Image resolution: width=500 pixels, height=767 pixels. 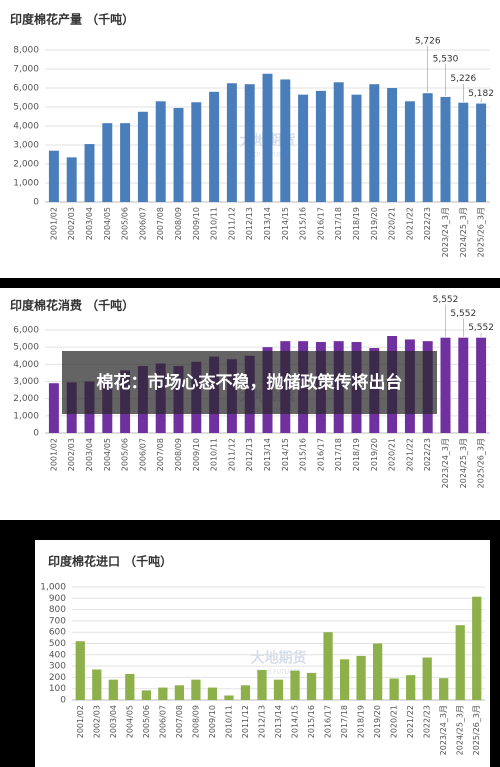 I want to click on x-tick-label: 2015/16, so click(x=311, y=721).